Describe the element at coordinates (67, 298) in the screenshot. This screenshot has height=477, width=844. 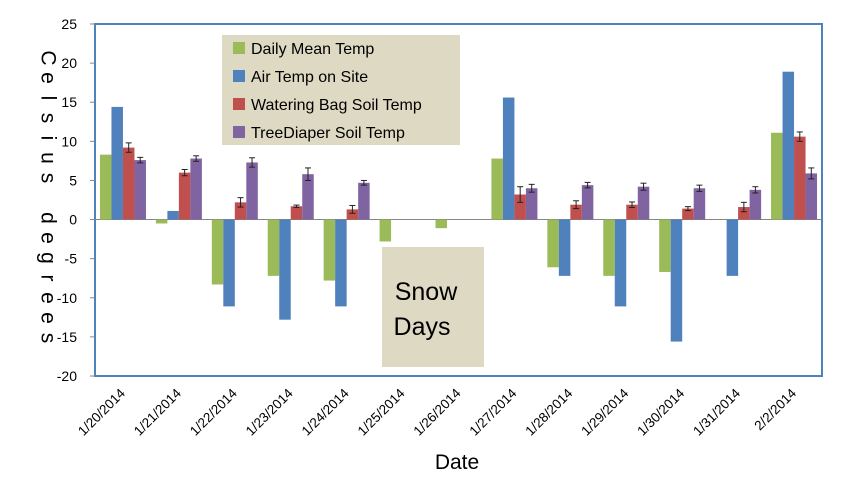
I see `y-tick-label: -10` at that location.